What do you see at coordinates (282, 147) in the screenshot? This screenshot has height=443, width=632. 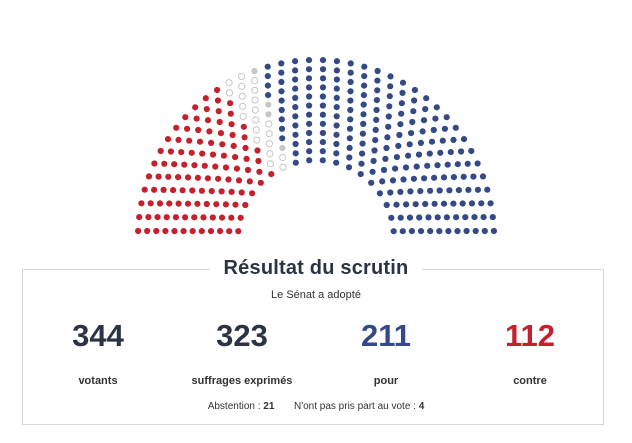 I see `seat-absent` at bounding box center [282, 147].